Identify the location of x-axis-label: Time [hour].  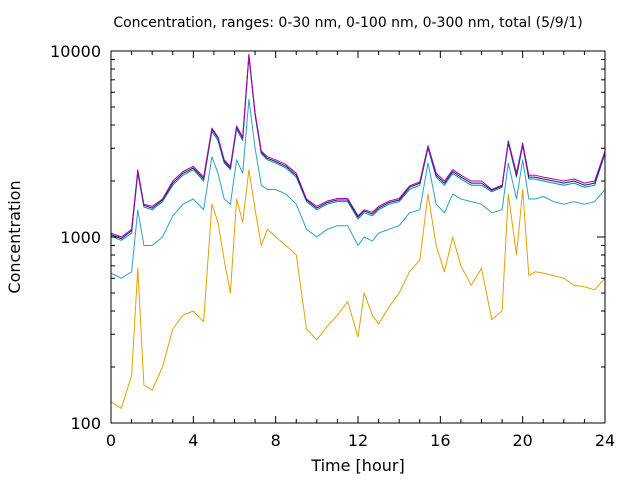
(357, 465).